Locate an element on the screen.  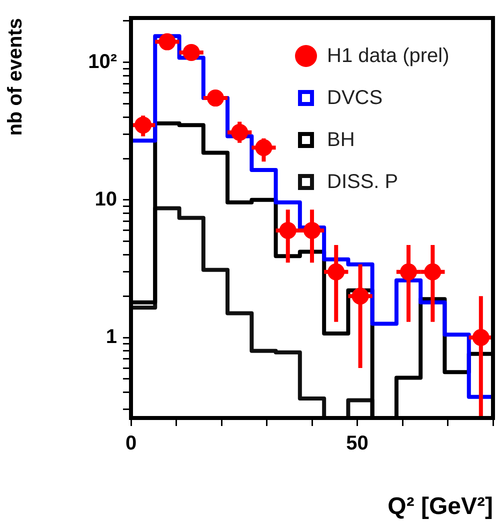
legend-label: DISS. P is located at coordinates (362, 182).